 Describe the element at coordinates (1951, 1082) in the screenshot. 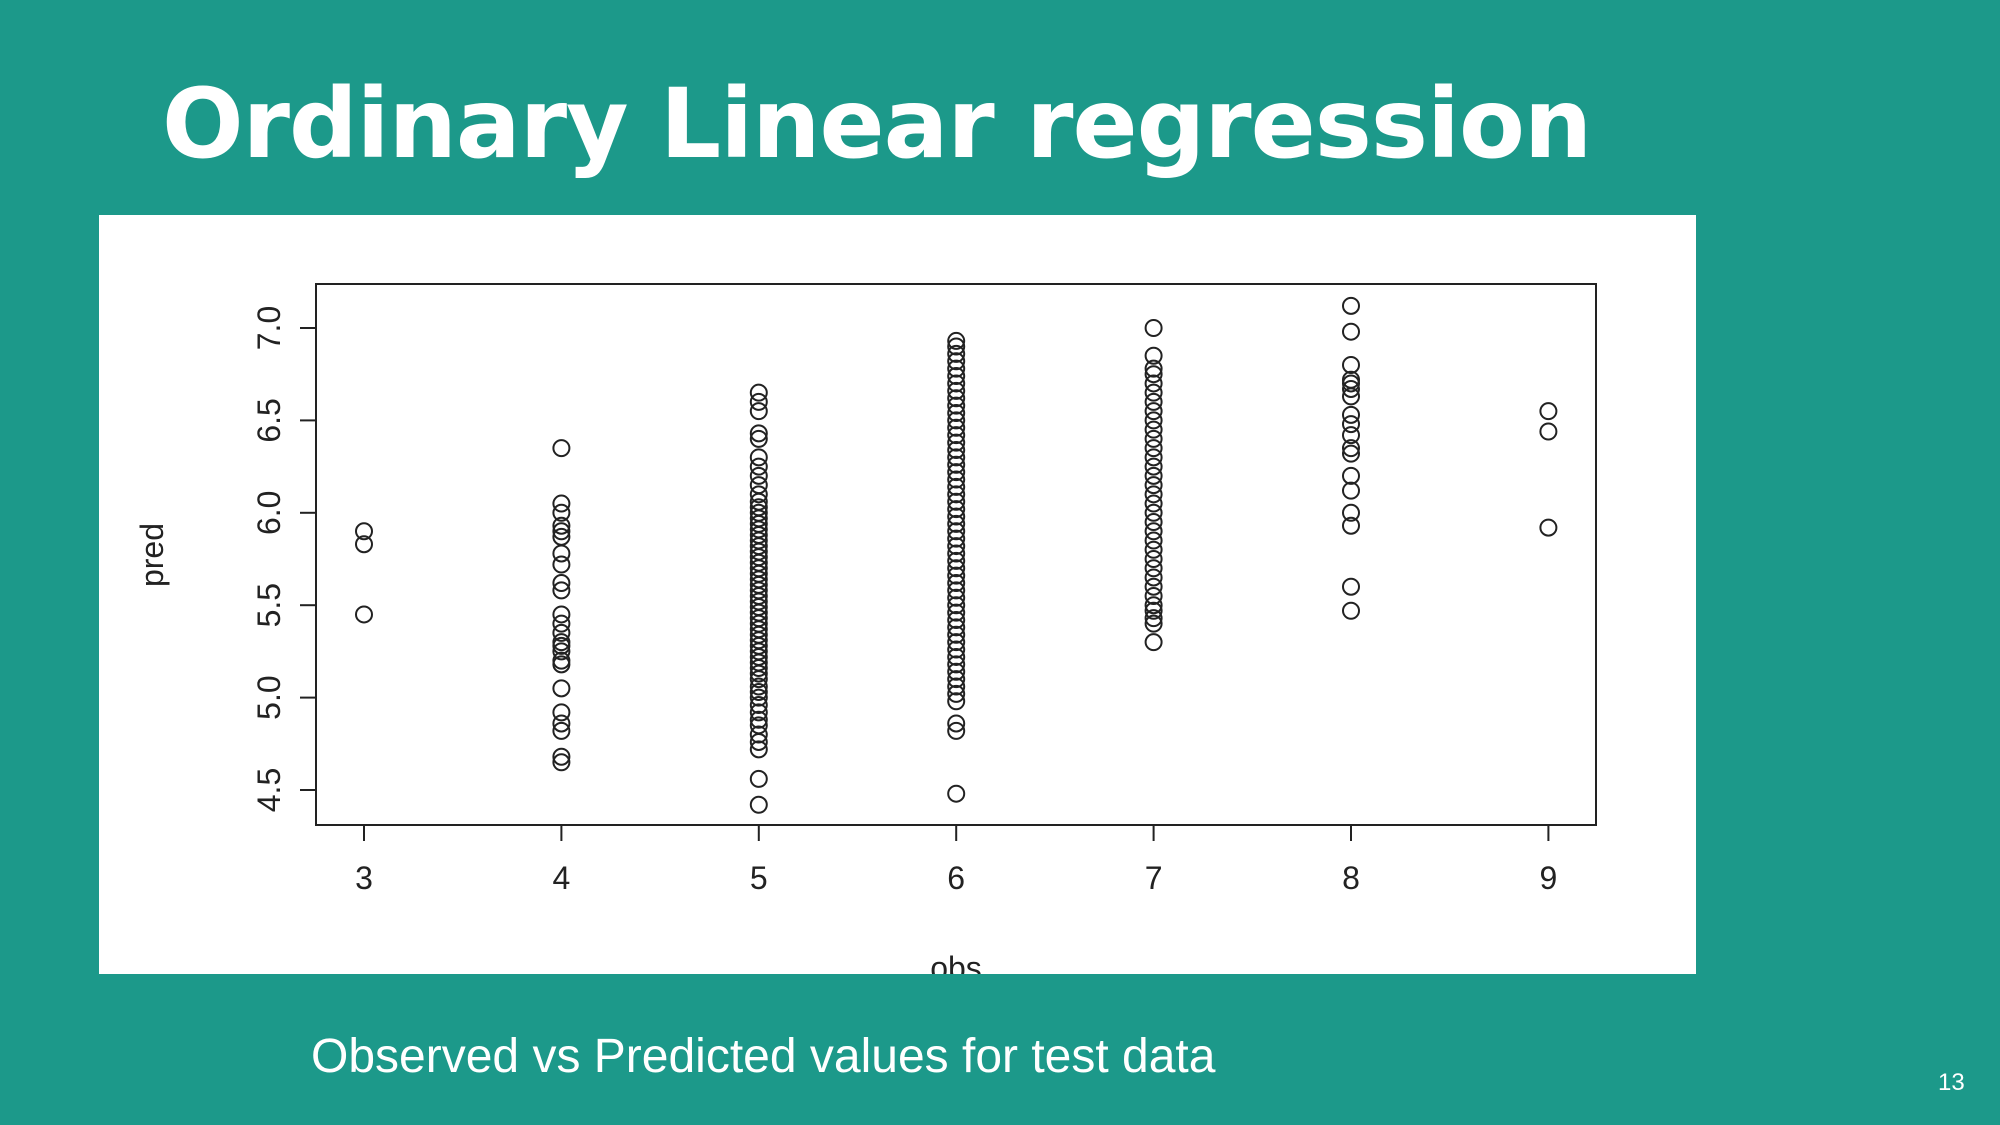

I see `page-number: 13` at that location.